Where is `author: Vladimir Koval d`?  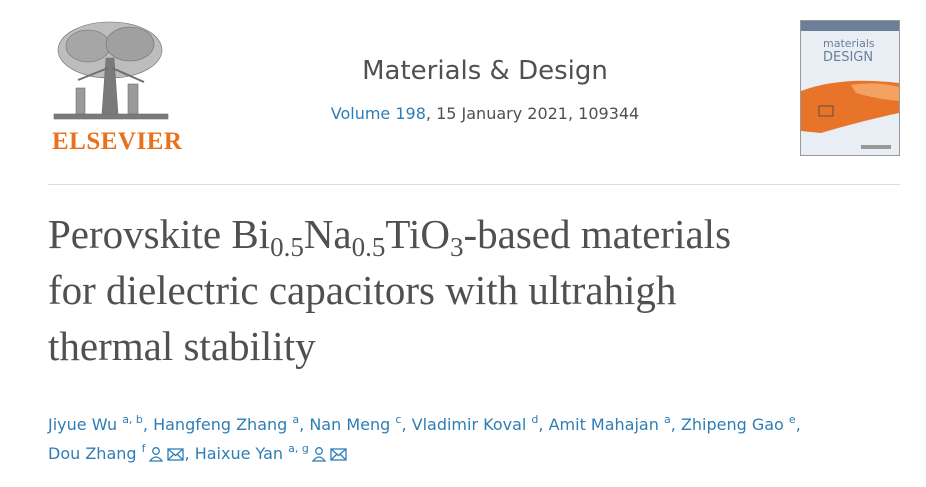
author: Vladimir Koval d is located at coordinates (475, 423).